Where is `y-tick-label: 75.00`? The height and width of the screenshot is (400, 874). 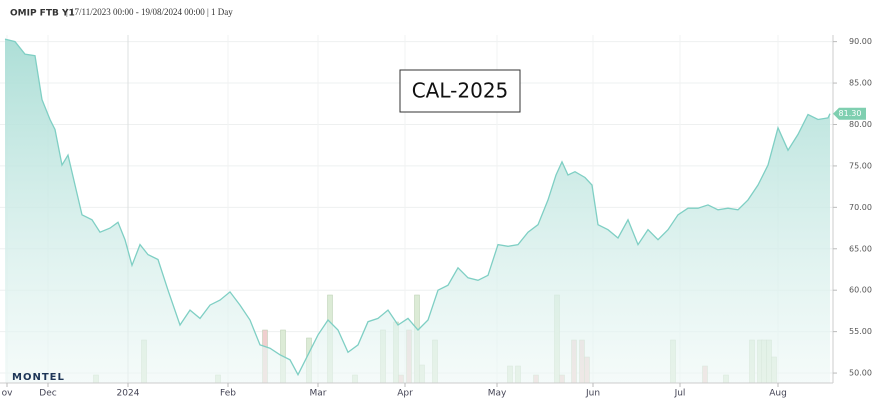
y-tick-label: 75.00 is located at coordinates (860, 165).